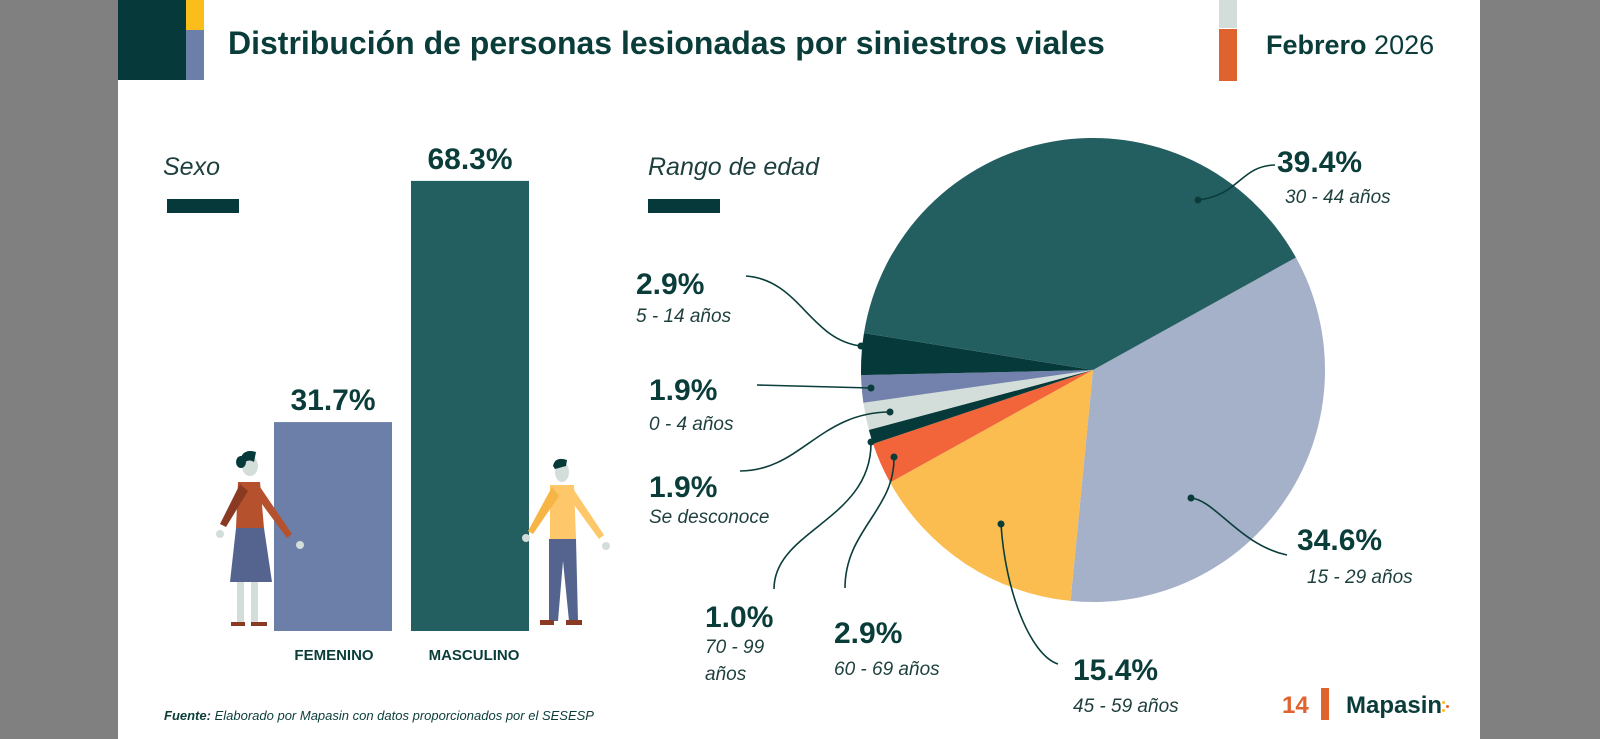 The image size is (1600, 739). What do you see at coordinates (977, 386) in the screenshot?
I see `pie-slice-0-4-a-os` at bounding box center [977, 386].